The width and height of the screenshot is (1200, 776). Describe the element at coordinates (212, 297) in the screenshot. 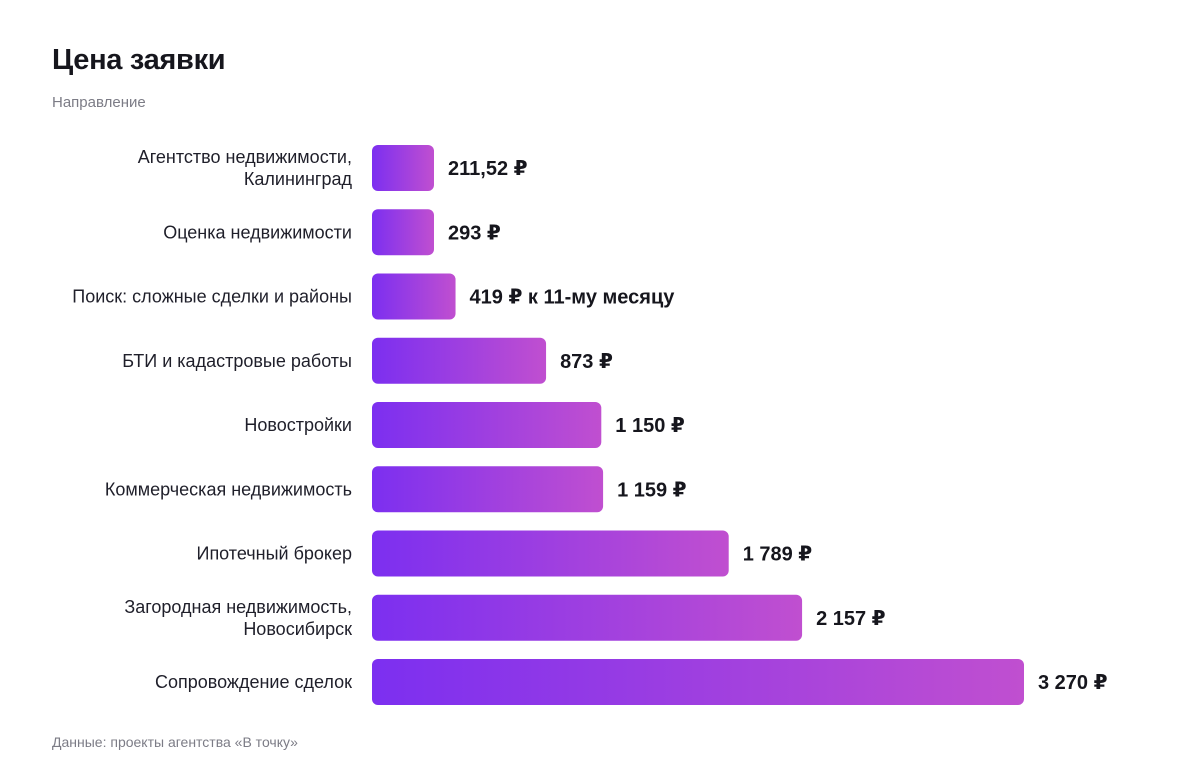

I see `category-label: Поиск: сложные сделки и районы` at that location.